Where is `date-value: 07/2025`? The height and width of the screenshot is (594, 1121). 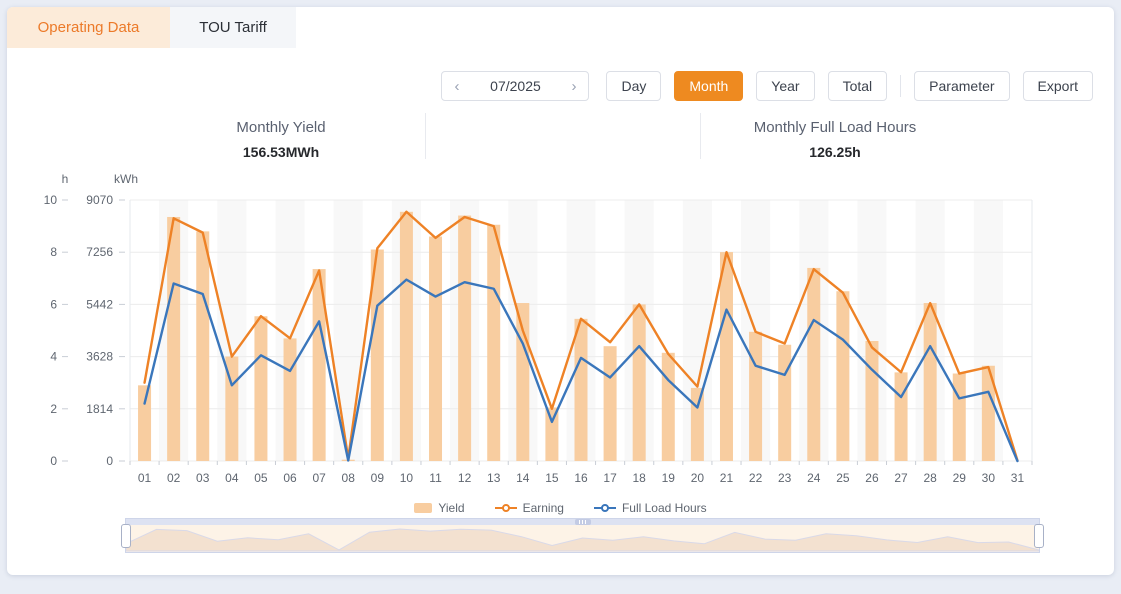
date-value: 07/2025 is located at coordinates (515, 86).